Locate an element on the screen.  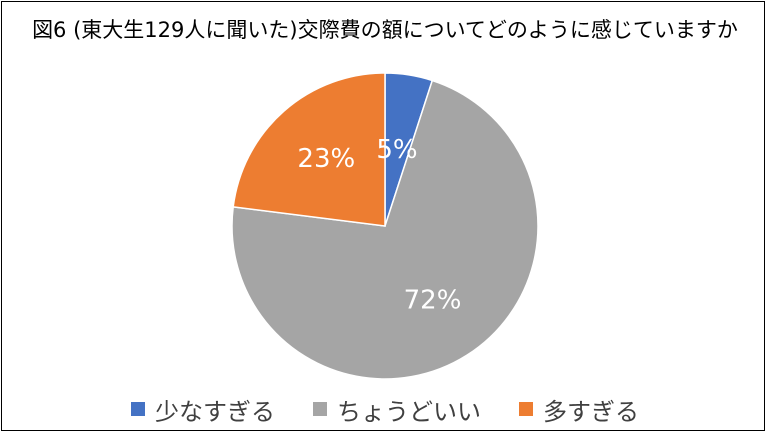
legend-item-just-right: ちょうどいい is located at coordinates (397, 409).